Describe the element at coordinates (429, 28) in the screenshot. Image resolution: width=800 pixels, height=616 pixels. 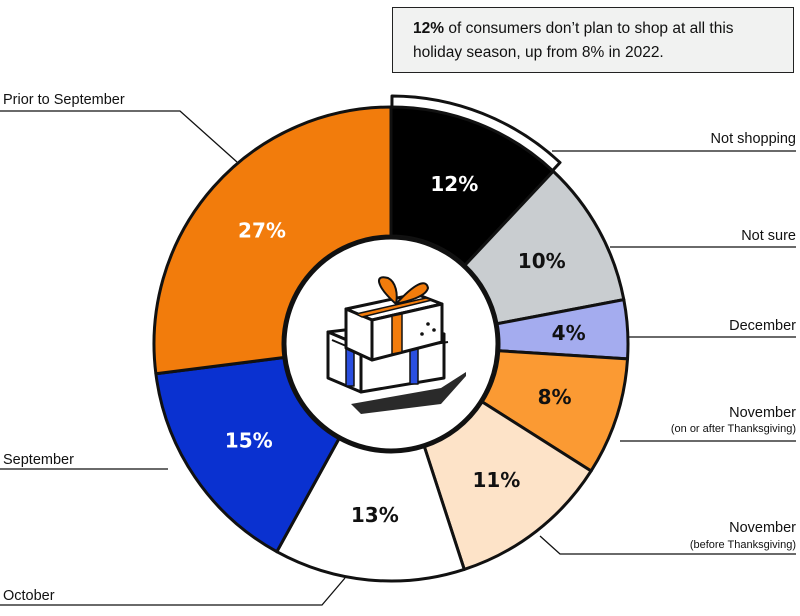
I see `callout-highlight: 12%` at that location.